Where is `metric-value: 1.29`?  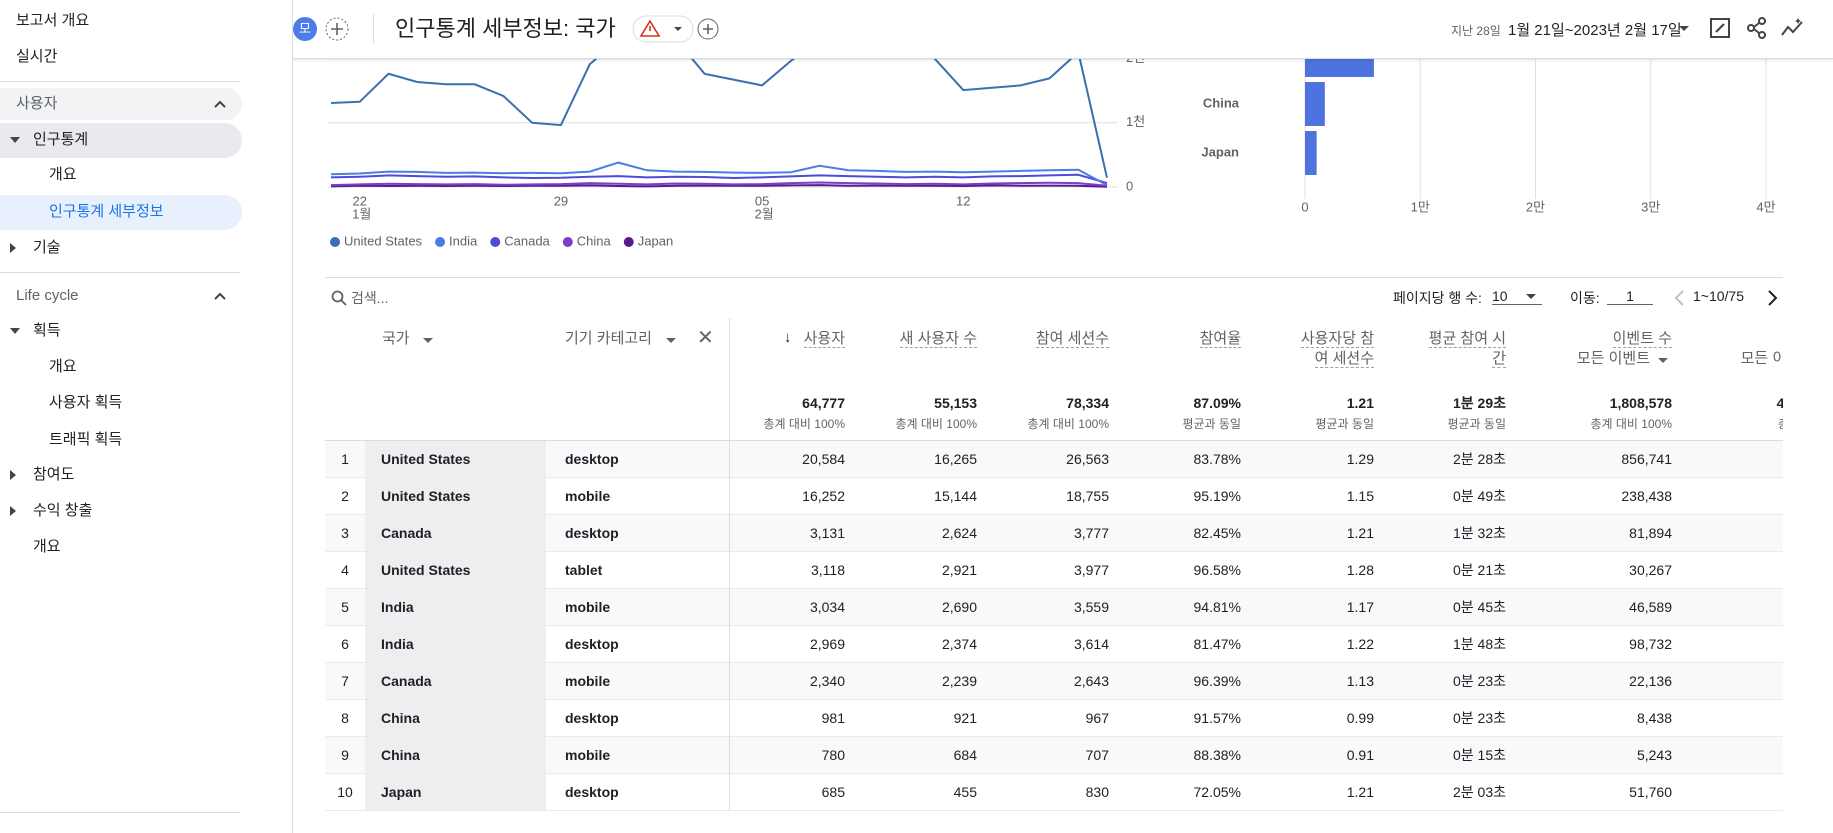 metric-value: 1.29 is located at coordinates (1360, 459).